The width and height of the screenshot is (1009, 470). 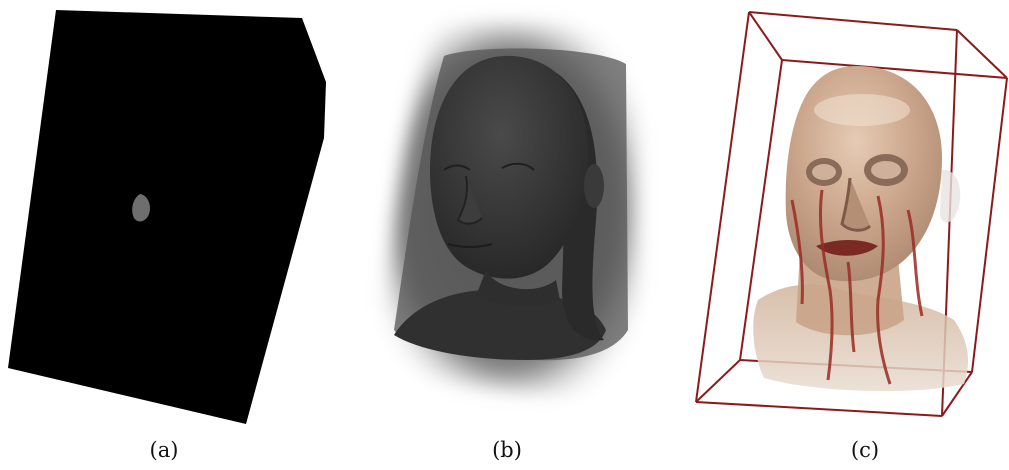 I want to click on shoulders, so click(x=500, y=324).